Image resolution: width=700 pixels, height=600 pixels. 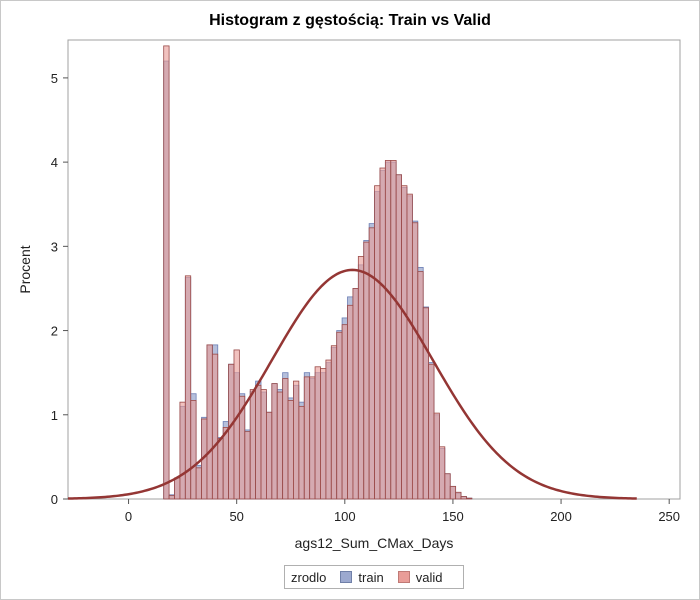 What do you see at coordinates (59, 289) in the screenshot?
I see `y-axis: 0 1 2 3 4 5` at bounding box center [59, 289].